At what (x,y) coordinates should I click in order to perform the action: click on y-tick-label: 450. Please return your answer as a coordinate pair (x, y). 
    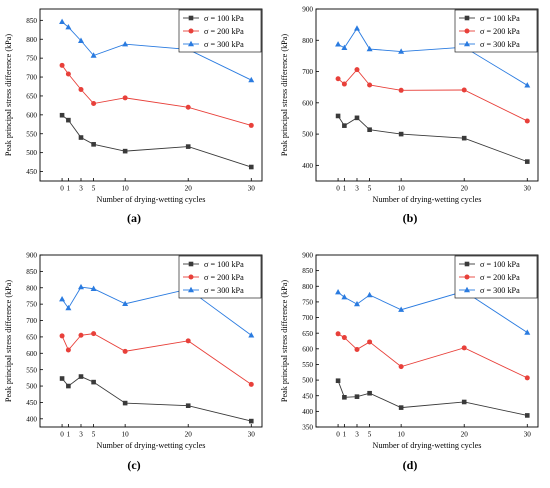
    Looking at the image, I should click on (307, 396).